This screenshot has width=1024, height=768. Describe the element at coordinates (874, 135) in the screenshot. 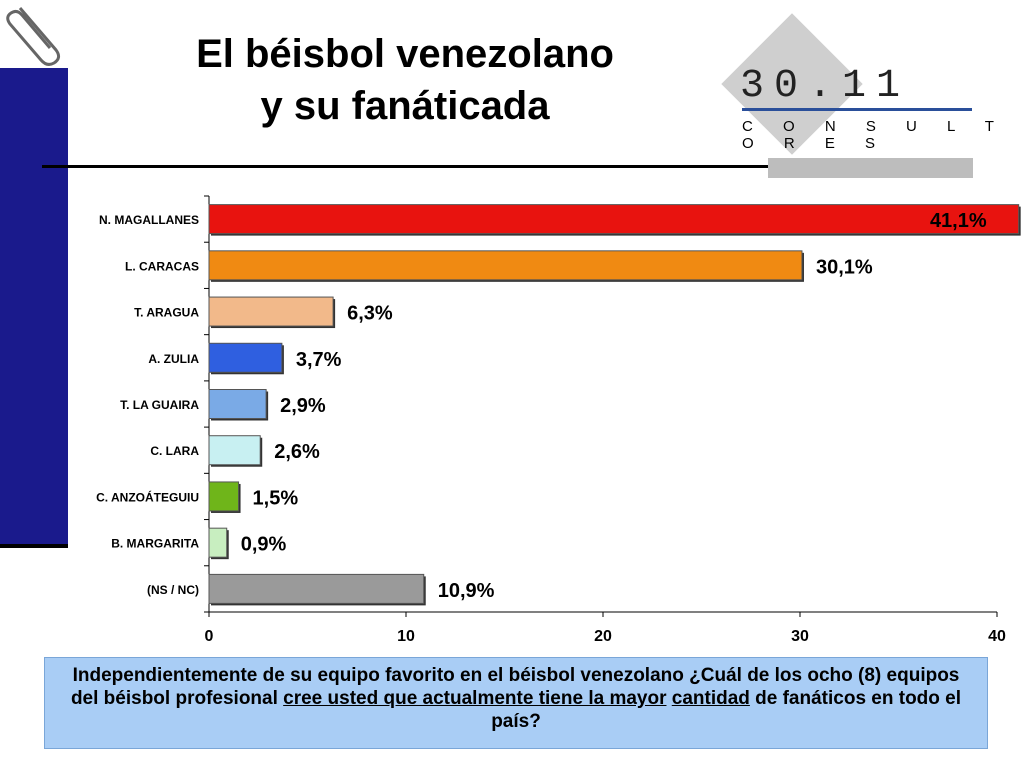

I see `logo-subtitle: C O N S U L T O R E S` at that location.